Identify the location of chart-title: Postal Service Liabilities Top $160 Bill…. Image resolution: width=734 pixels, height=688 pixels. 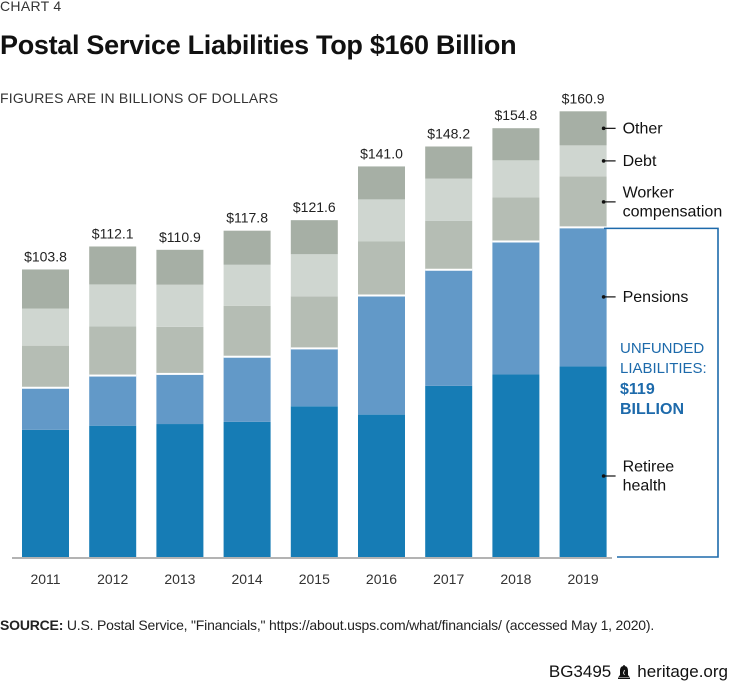
(258, 45).